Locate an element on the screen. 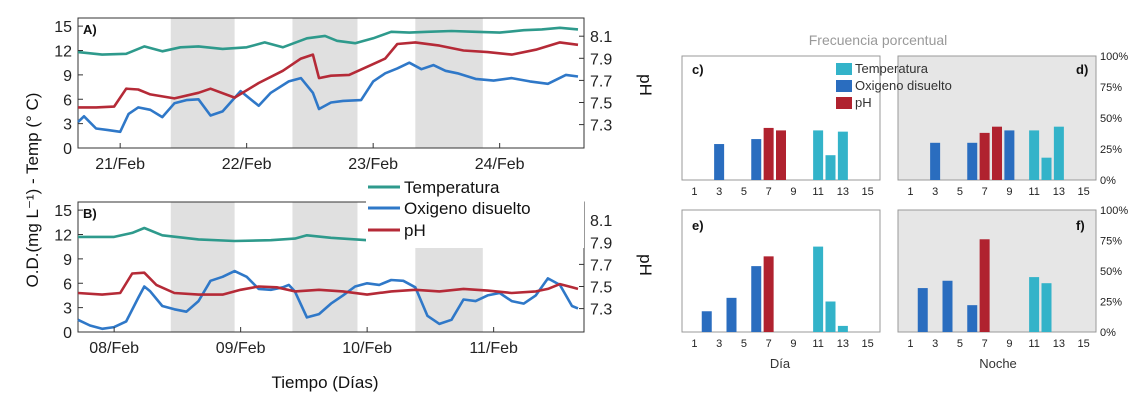 The height and width of the screenshot is (394, 1135). panel-a-tag: A) is located at coordinates (90, 29).